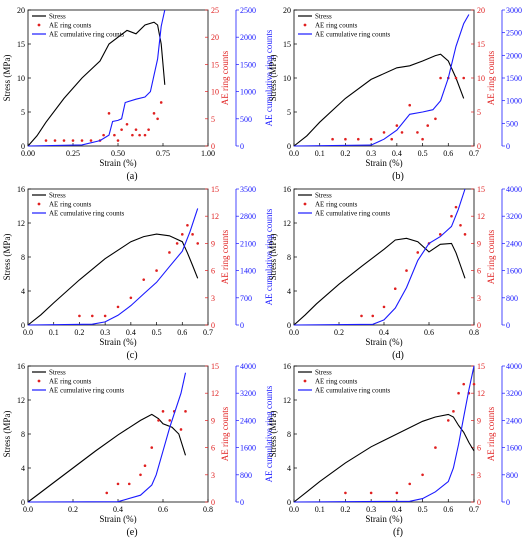 The image size is (530, 550). I want to click on x-tick-label: 0.0, so click(294, 509).